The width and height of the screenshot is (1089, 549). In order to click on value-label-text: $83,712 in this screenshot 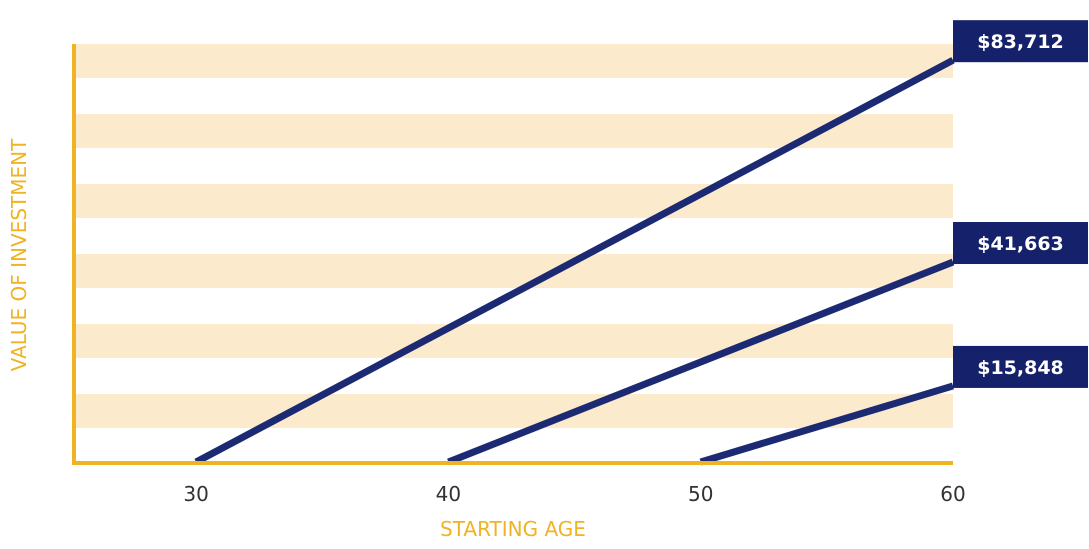, I will do `click(1020, 42)`.